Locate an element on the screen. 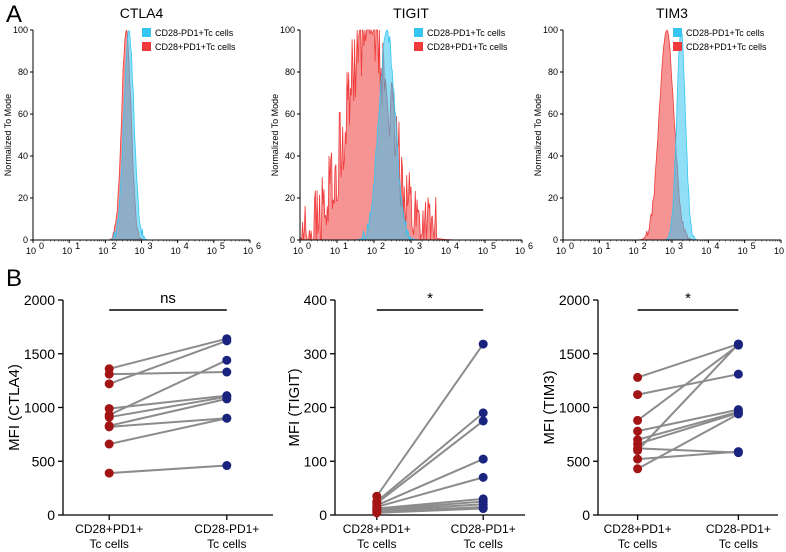 This screenshot has height=552, width=786. y-tick-label: 300 is located at coordinates (316, 354).